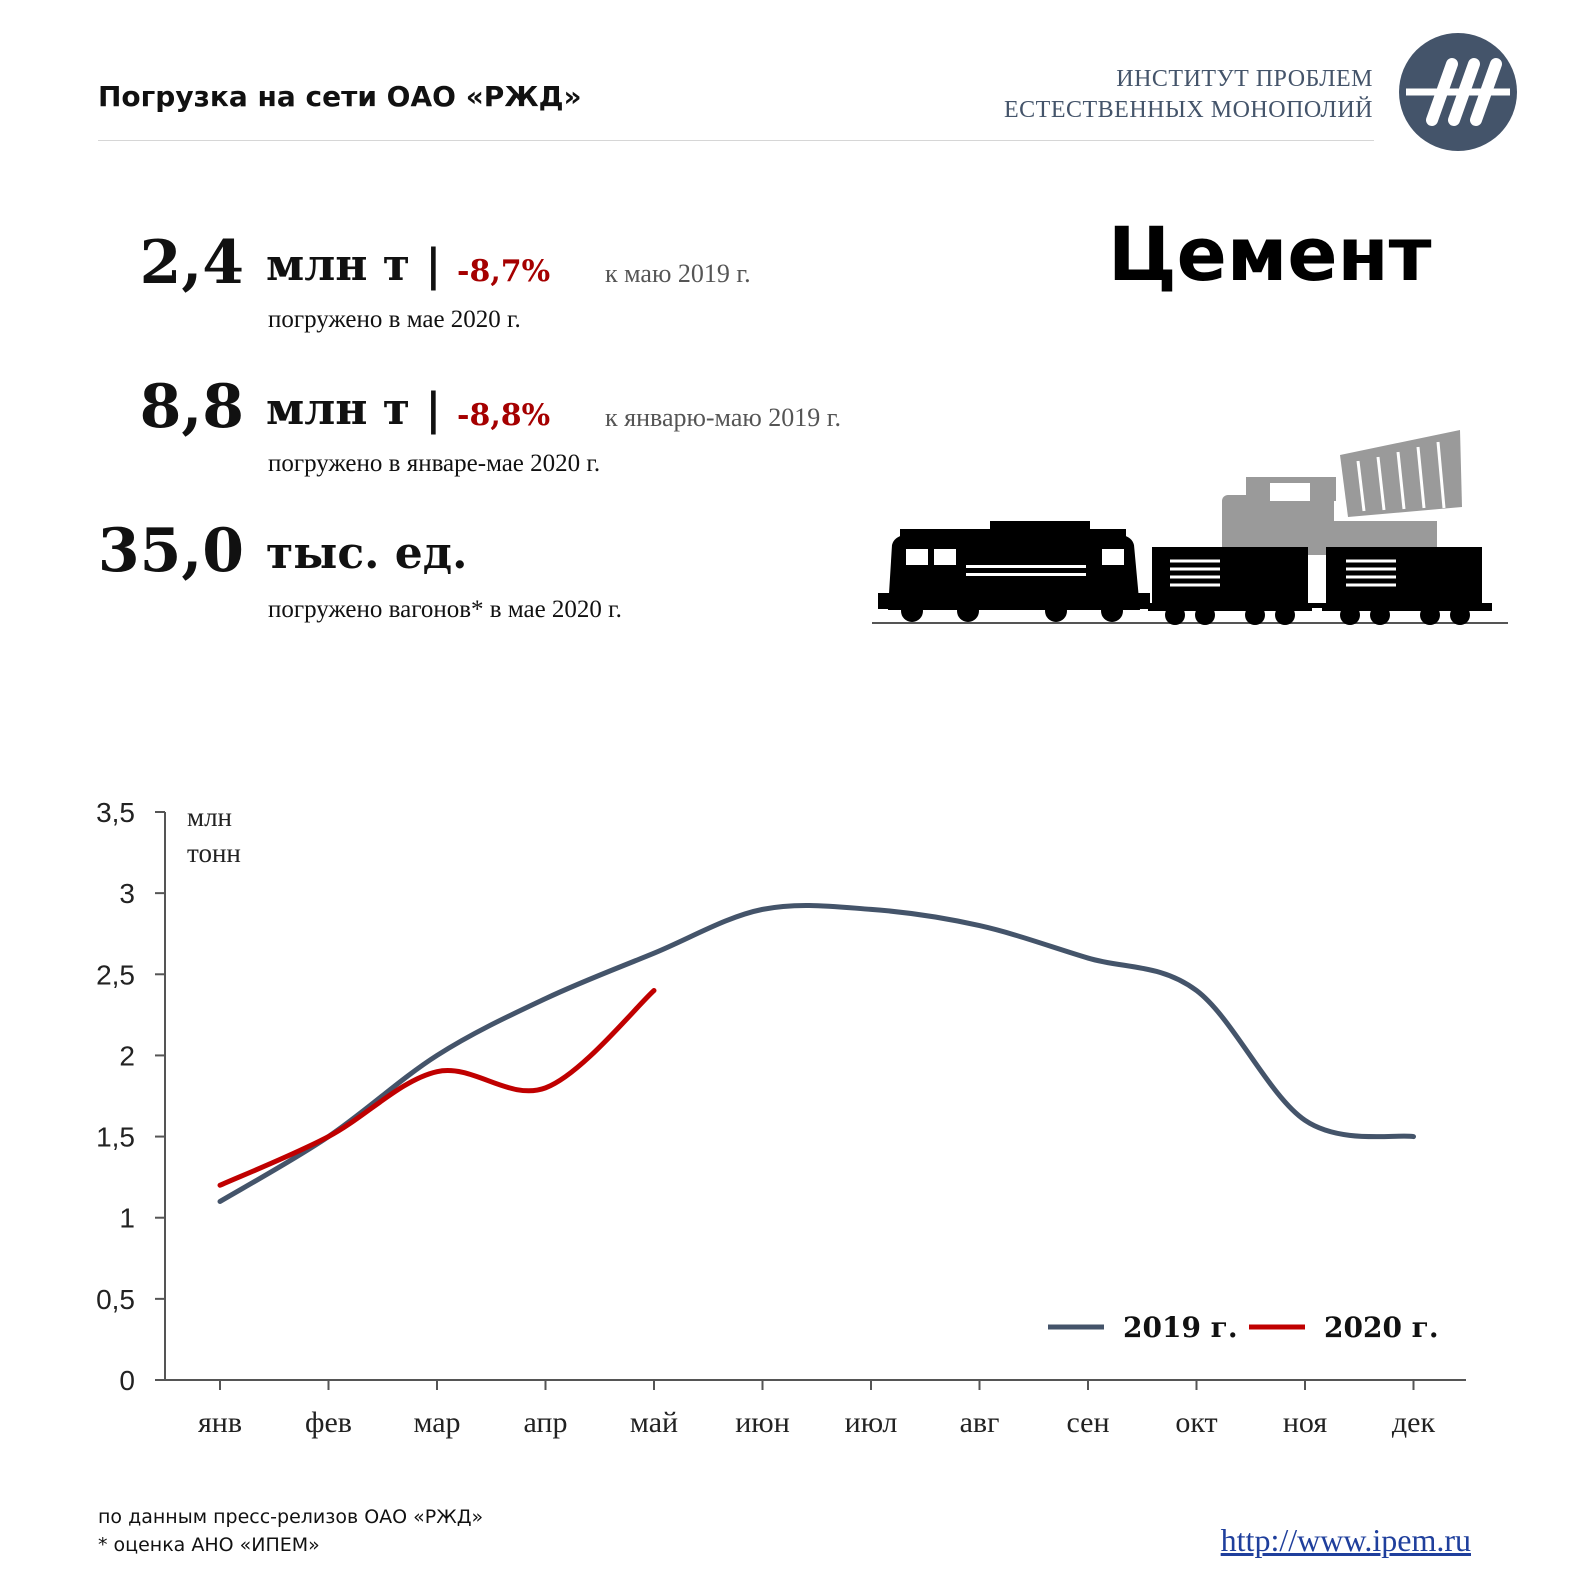 This screenshot has width=1575, height=1575. I want to click on y-tick-label: 0, so click(127, 1380).